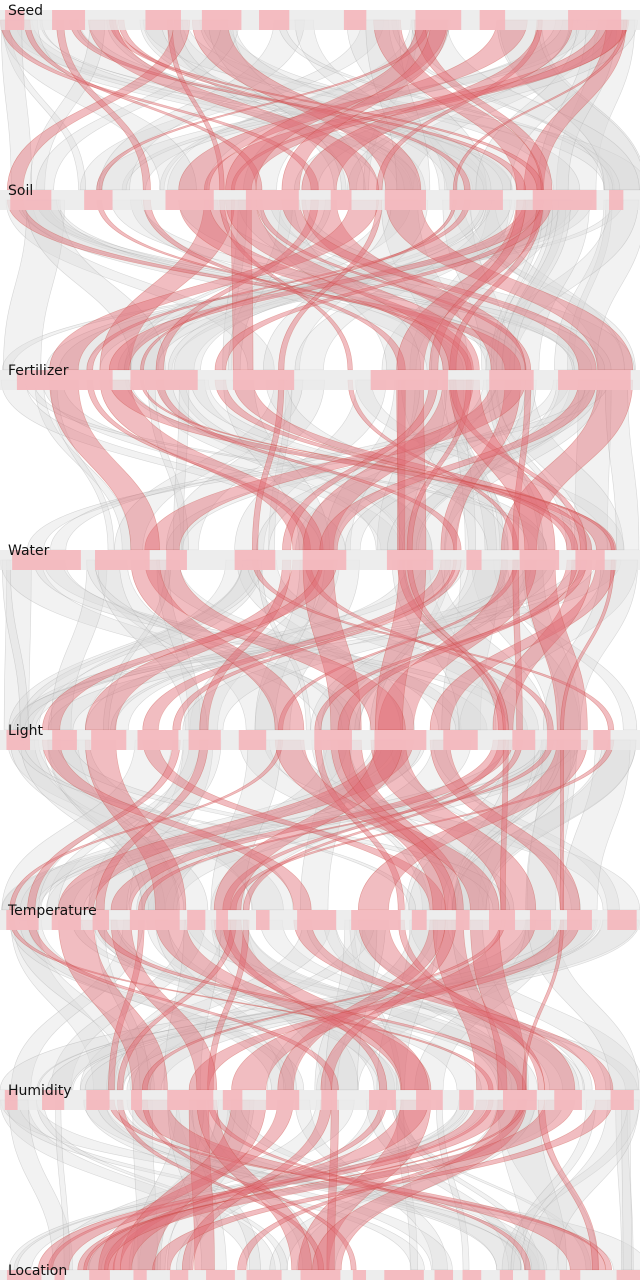 This screenshot has width=640, height=1280. I want to click on dimension-label: Location, so click(37, 1271).